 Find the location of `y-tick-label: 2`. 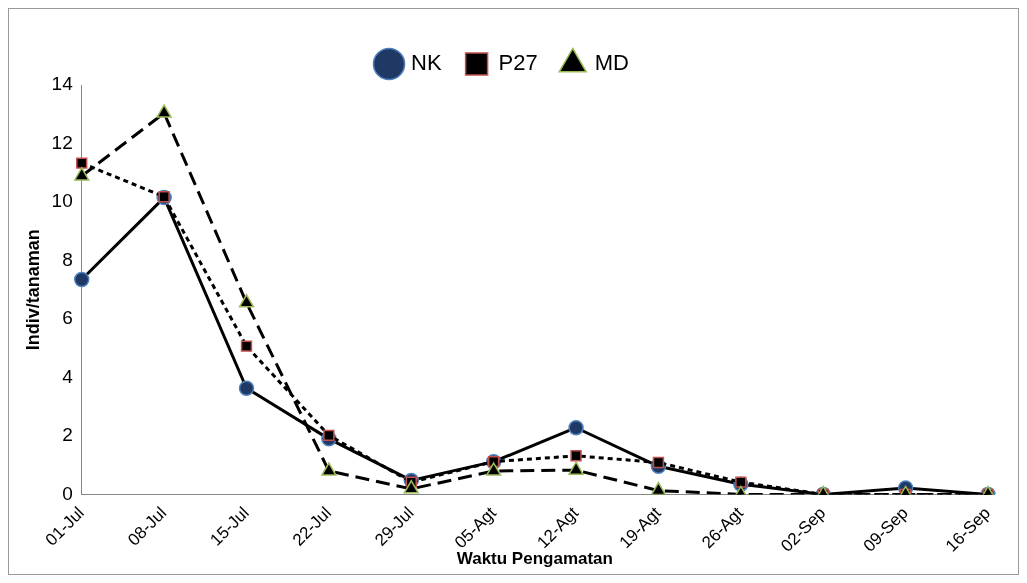

y-tick-label: 2 is located at coordinates (67, 435).